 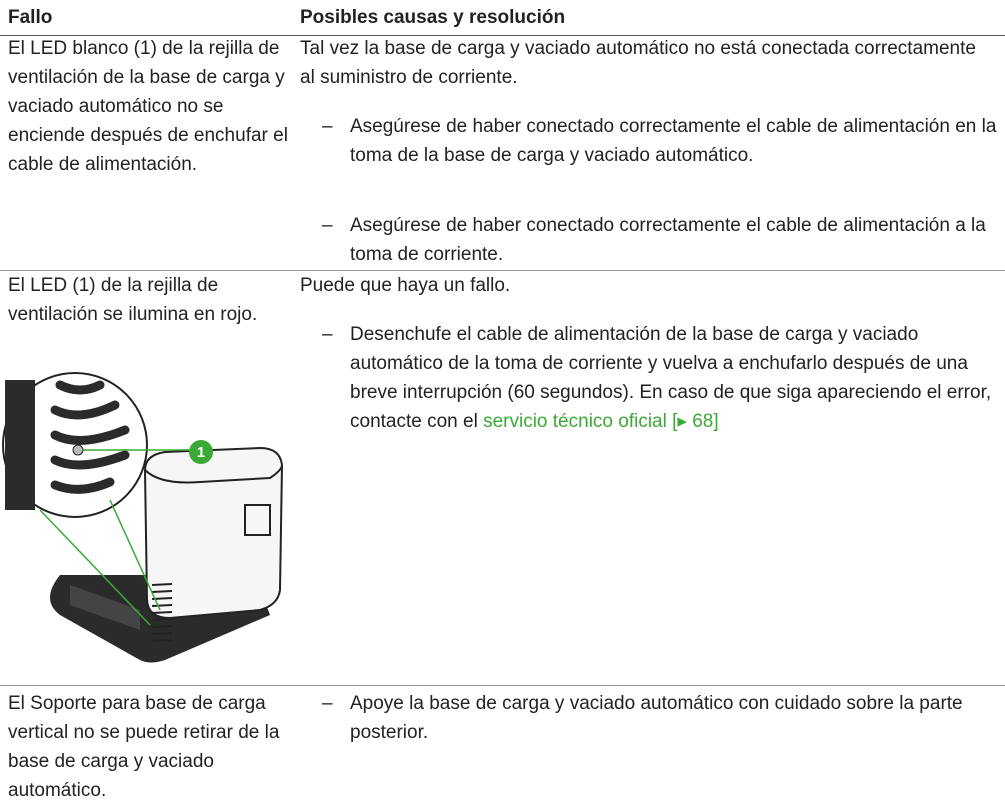 I want to click on callout-label: 1, so click(x=201, y=452).